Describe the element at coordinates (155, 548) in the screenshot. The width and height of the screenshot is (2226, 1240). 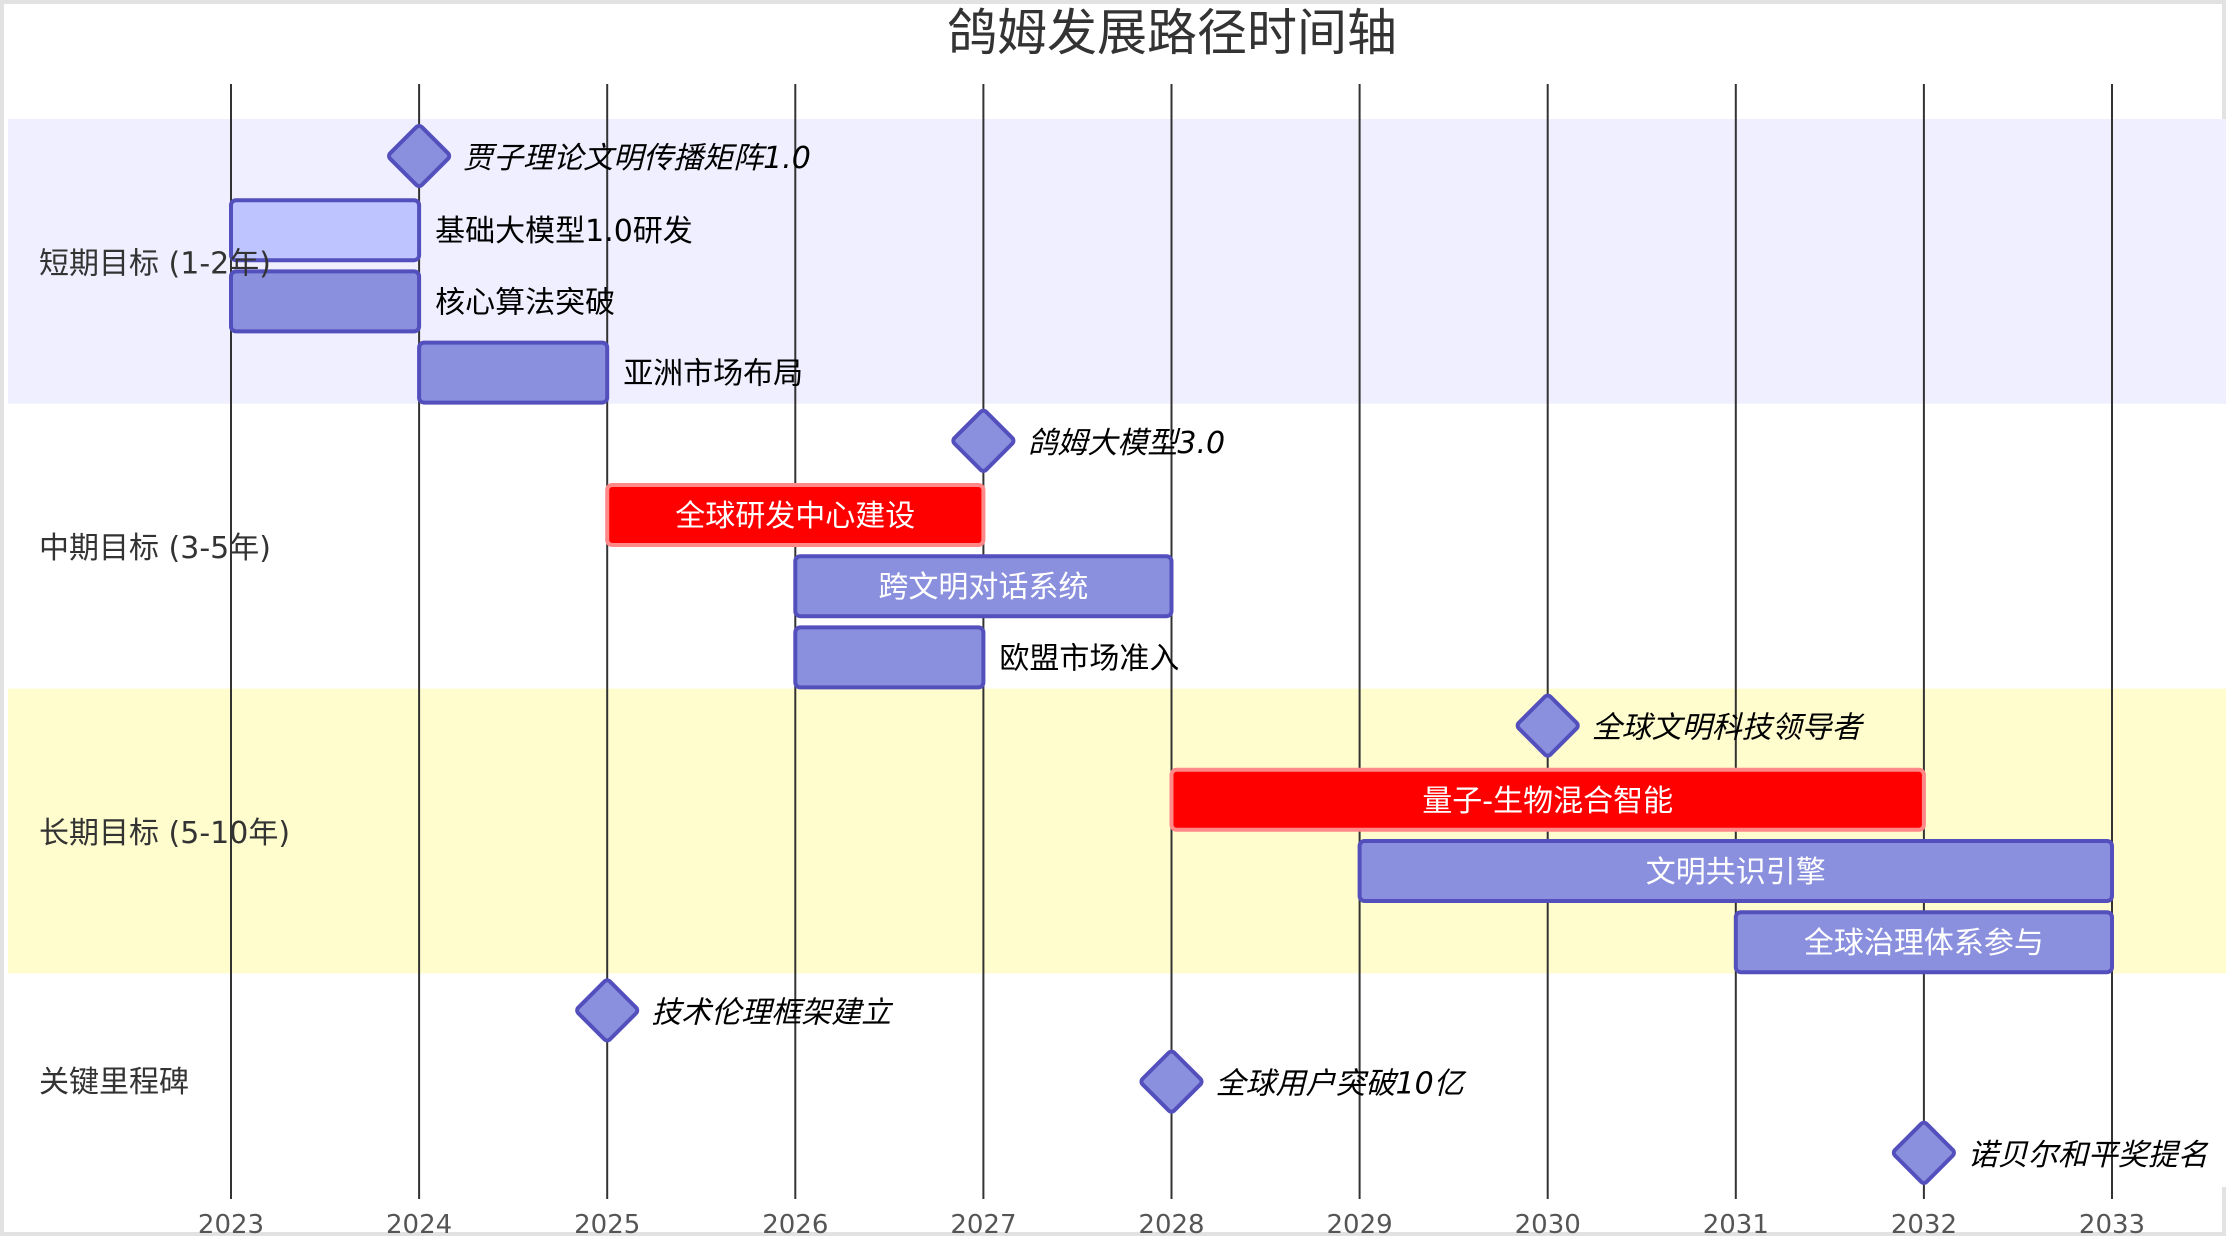
I see `section-label: 中期目标 (3-5年)` at that location.